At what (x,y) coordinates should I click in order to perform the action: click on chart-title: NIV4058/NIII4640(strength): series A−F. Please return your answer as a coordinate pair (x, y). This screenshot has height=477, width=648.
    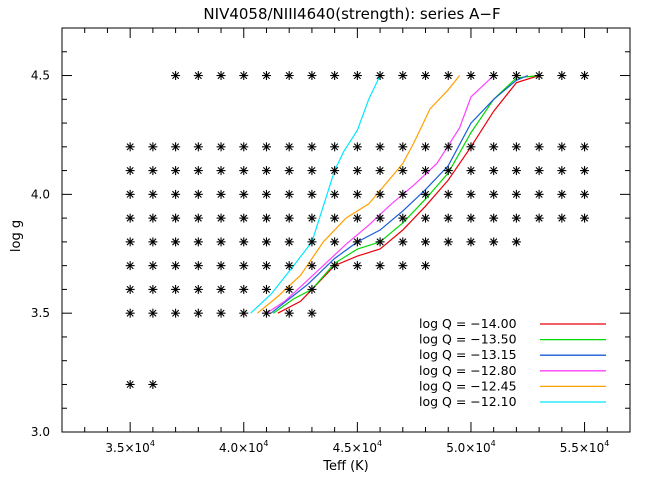
    Looking at the image, I should click on (351, 14).